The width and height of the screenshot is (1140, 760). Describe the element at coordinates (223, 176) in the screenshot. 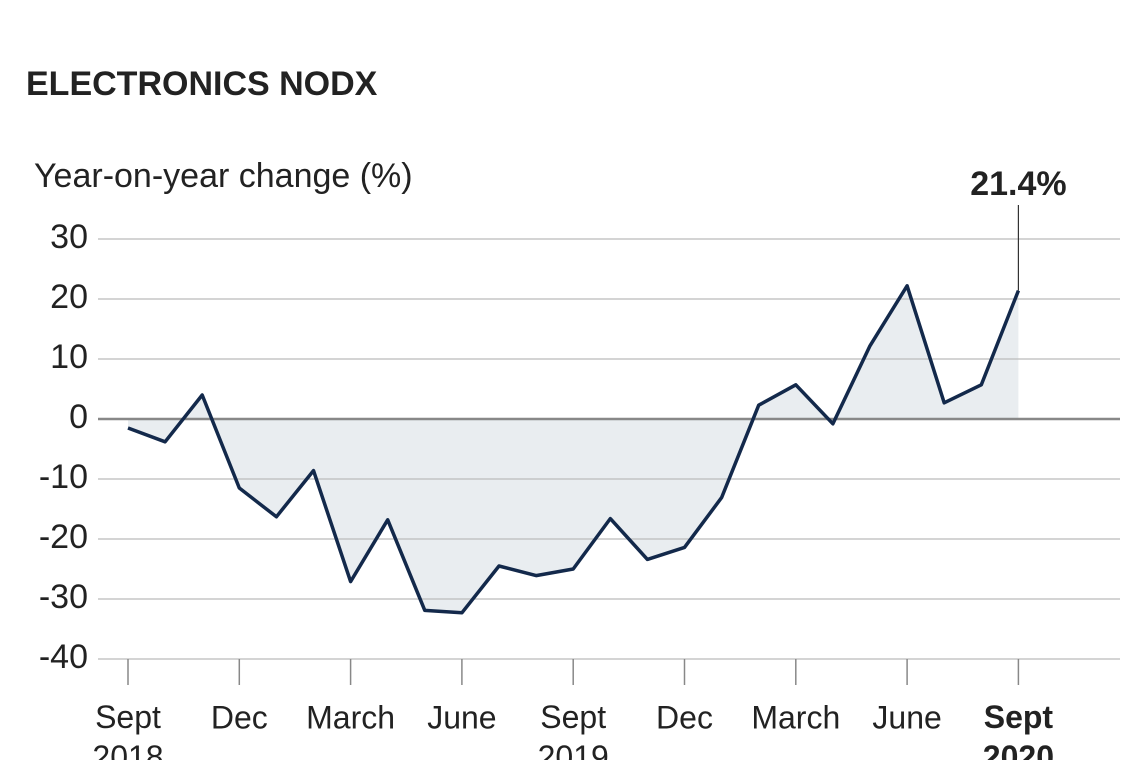

I see `y-axis-label: Year-on-year change (%)` at that location.